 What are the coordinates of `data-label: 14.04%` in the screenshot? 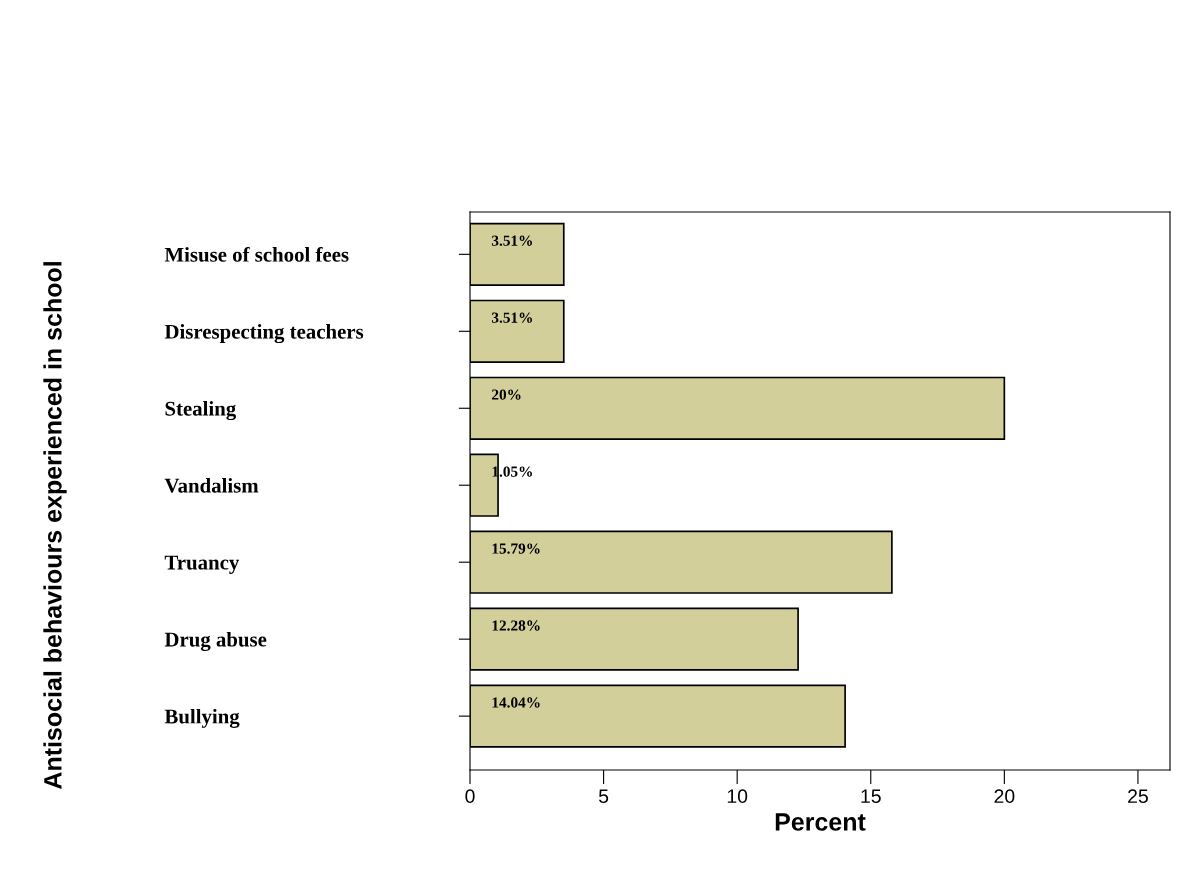 It's located at (516, 702).